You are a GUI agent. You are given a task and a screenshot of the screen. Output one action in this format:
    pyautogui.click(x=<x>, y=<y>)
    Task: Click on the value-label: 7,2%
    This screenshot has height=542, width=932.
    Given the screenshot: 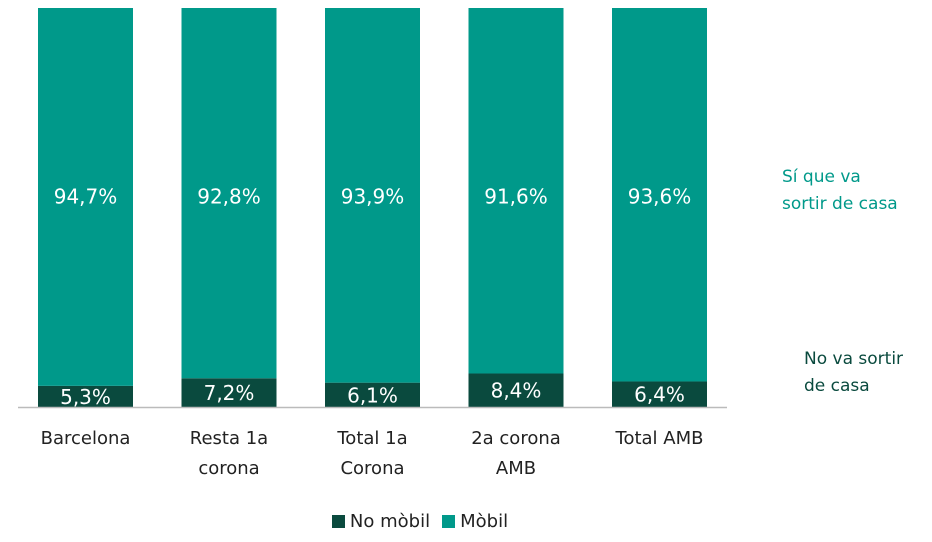 What is the action you would take?
    pyautogui.click(x=229, y=393)
    